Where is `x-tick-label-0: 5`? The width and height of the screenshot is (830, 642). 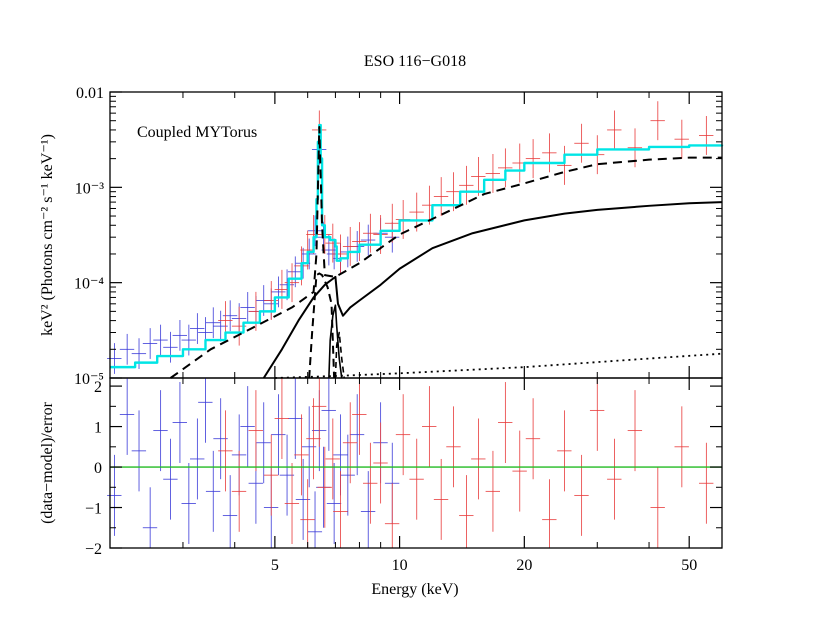 x-tick-label-0: 5 is located at coordinates (275, 565).